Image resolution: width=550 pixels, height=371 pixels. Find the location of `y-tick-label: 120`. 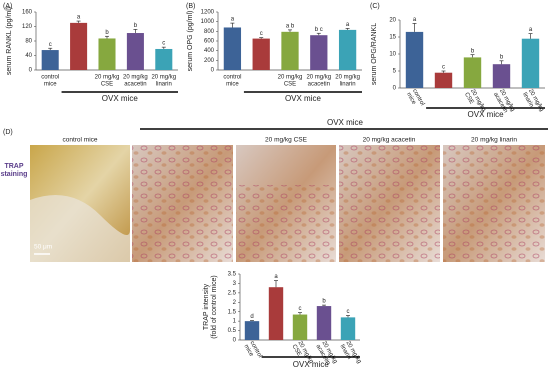

y-tick-label: 120 is located at coordinates (27, 27).